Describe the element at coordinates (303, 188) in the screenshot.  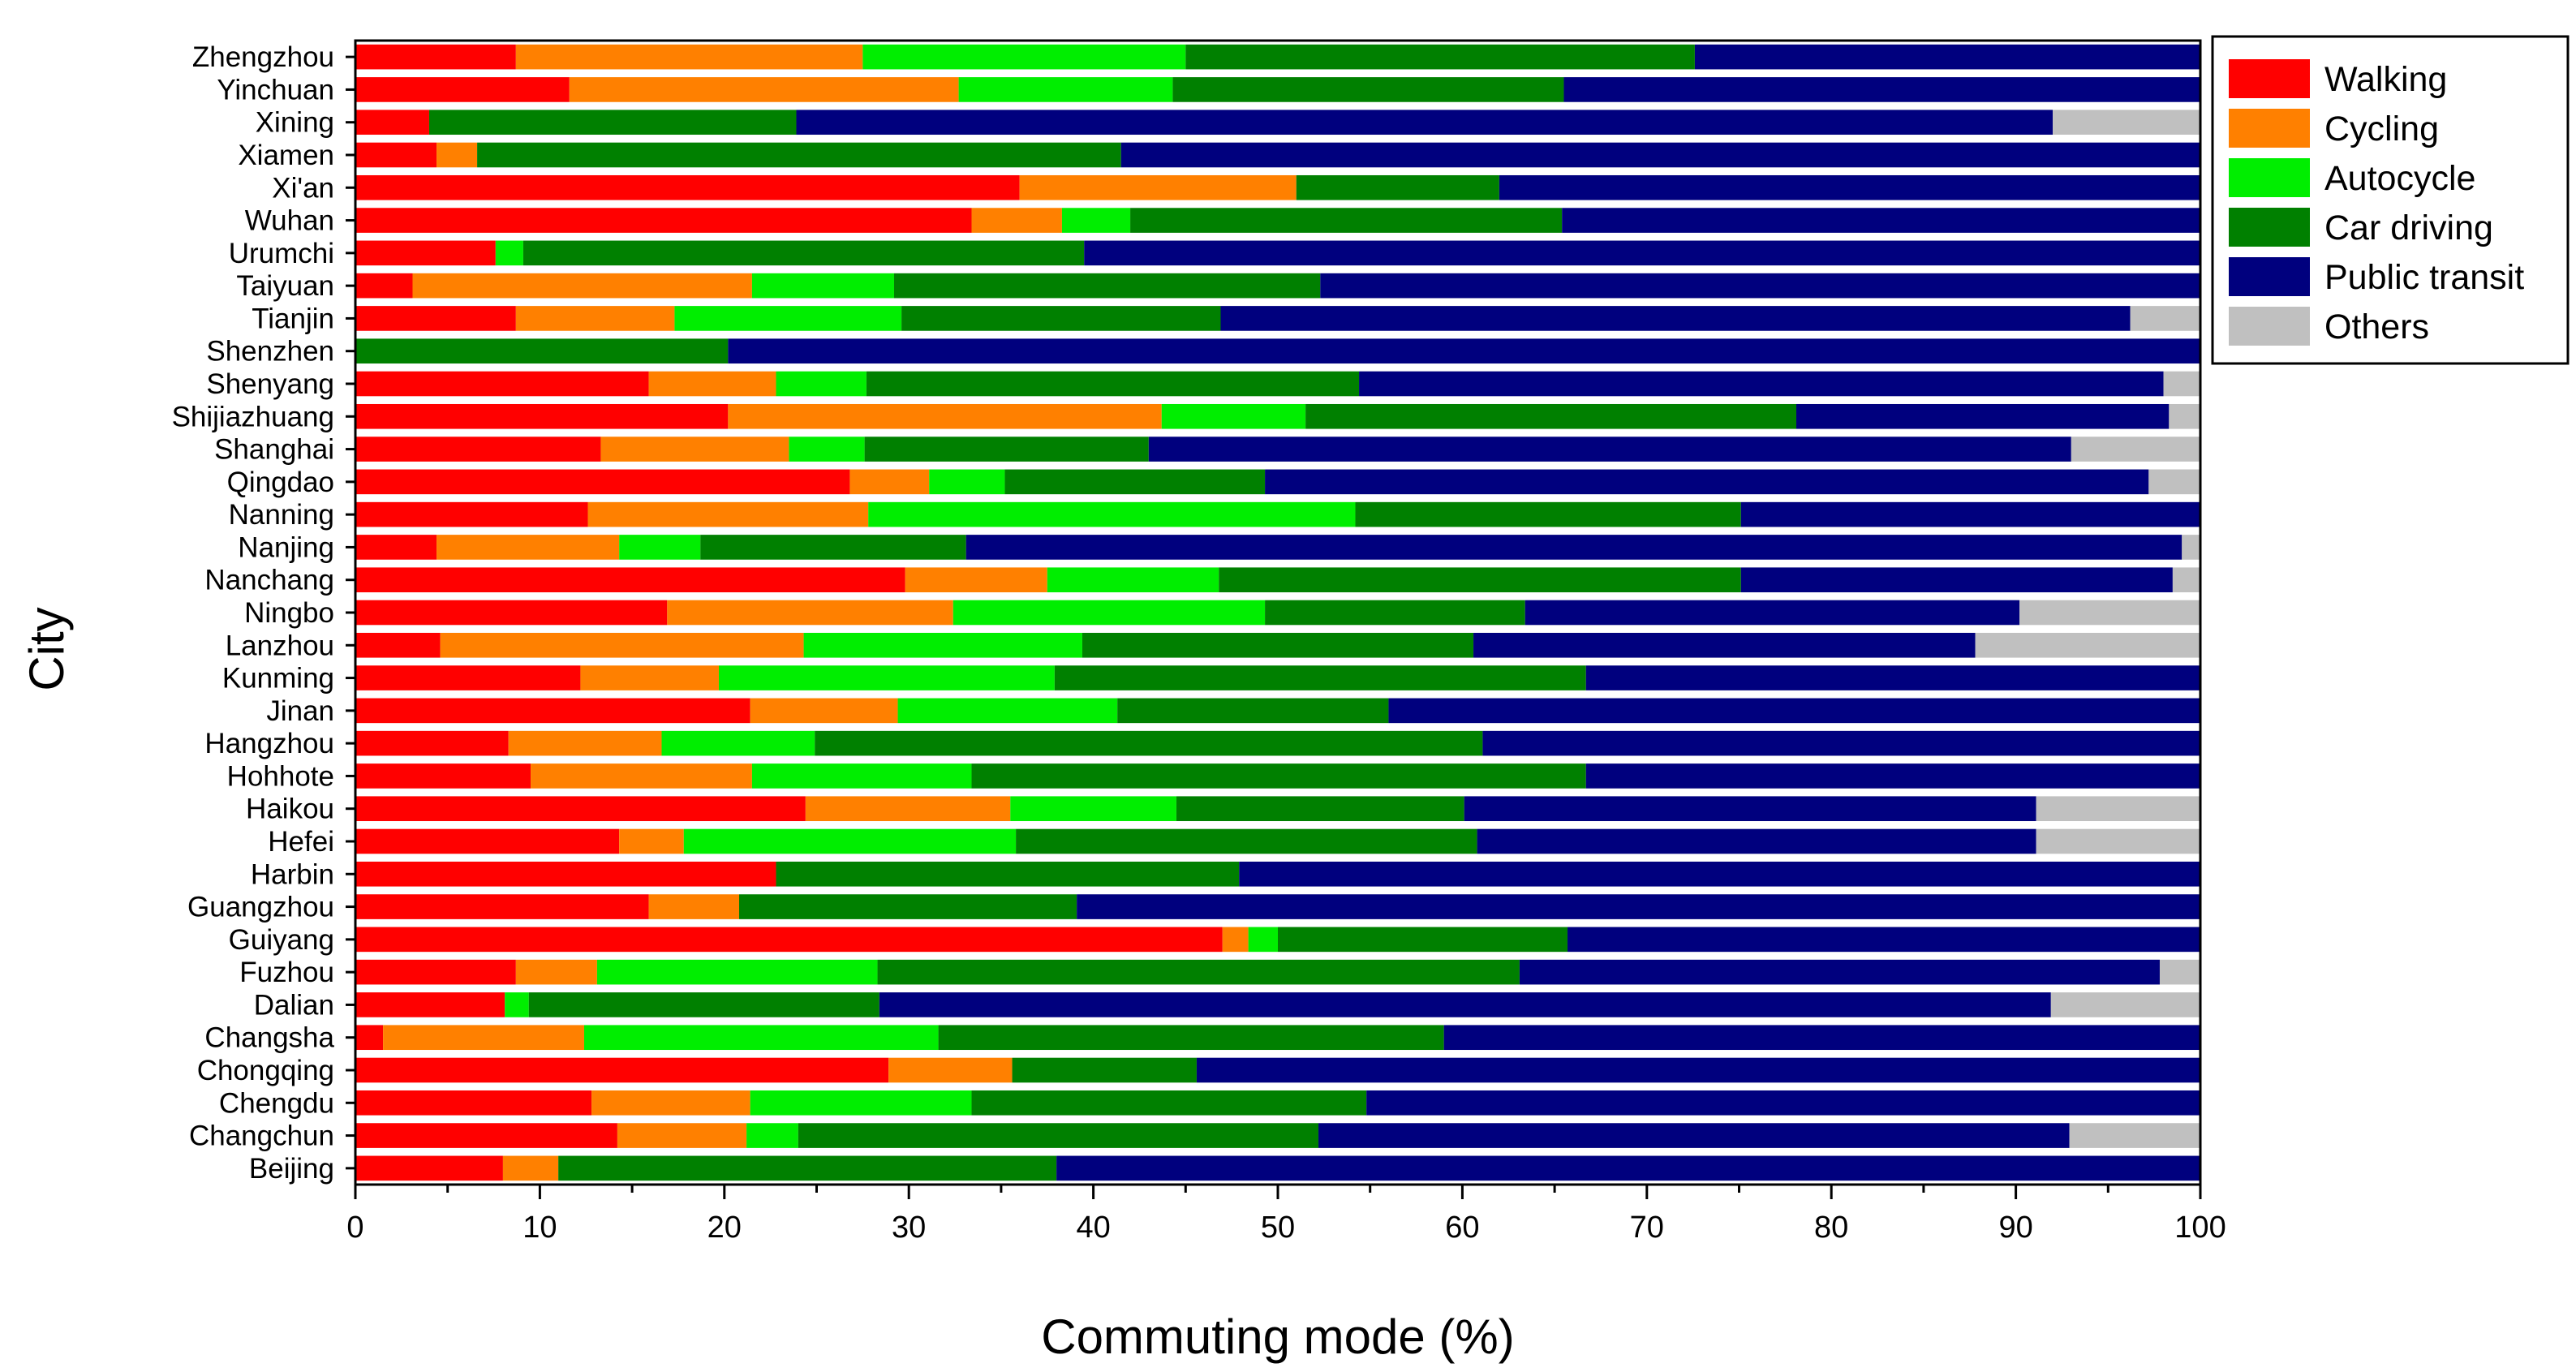
I see `y-tick-label: Xi'an` at that location.